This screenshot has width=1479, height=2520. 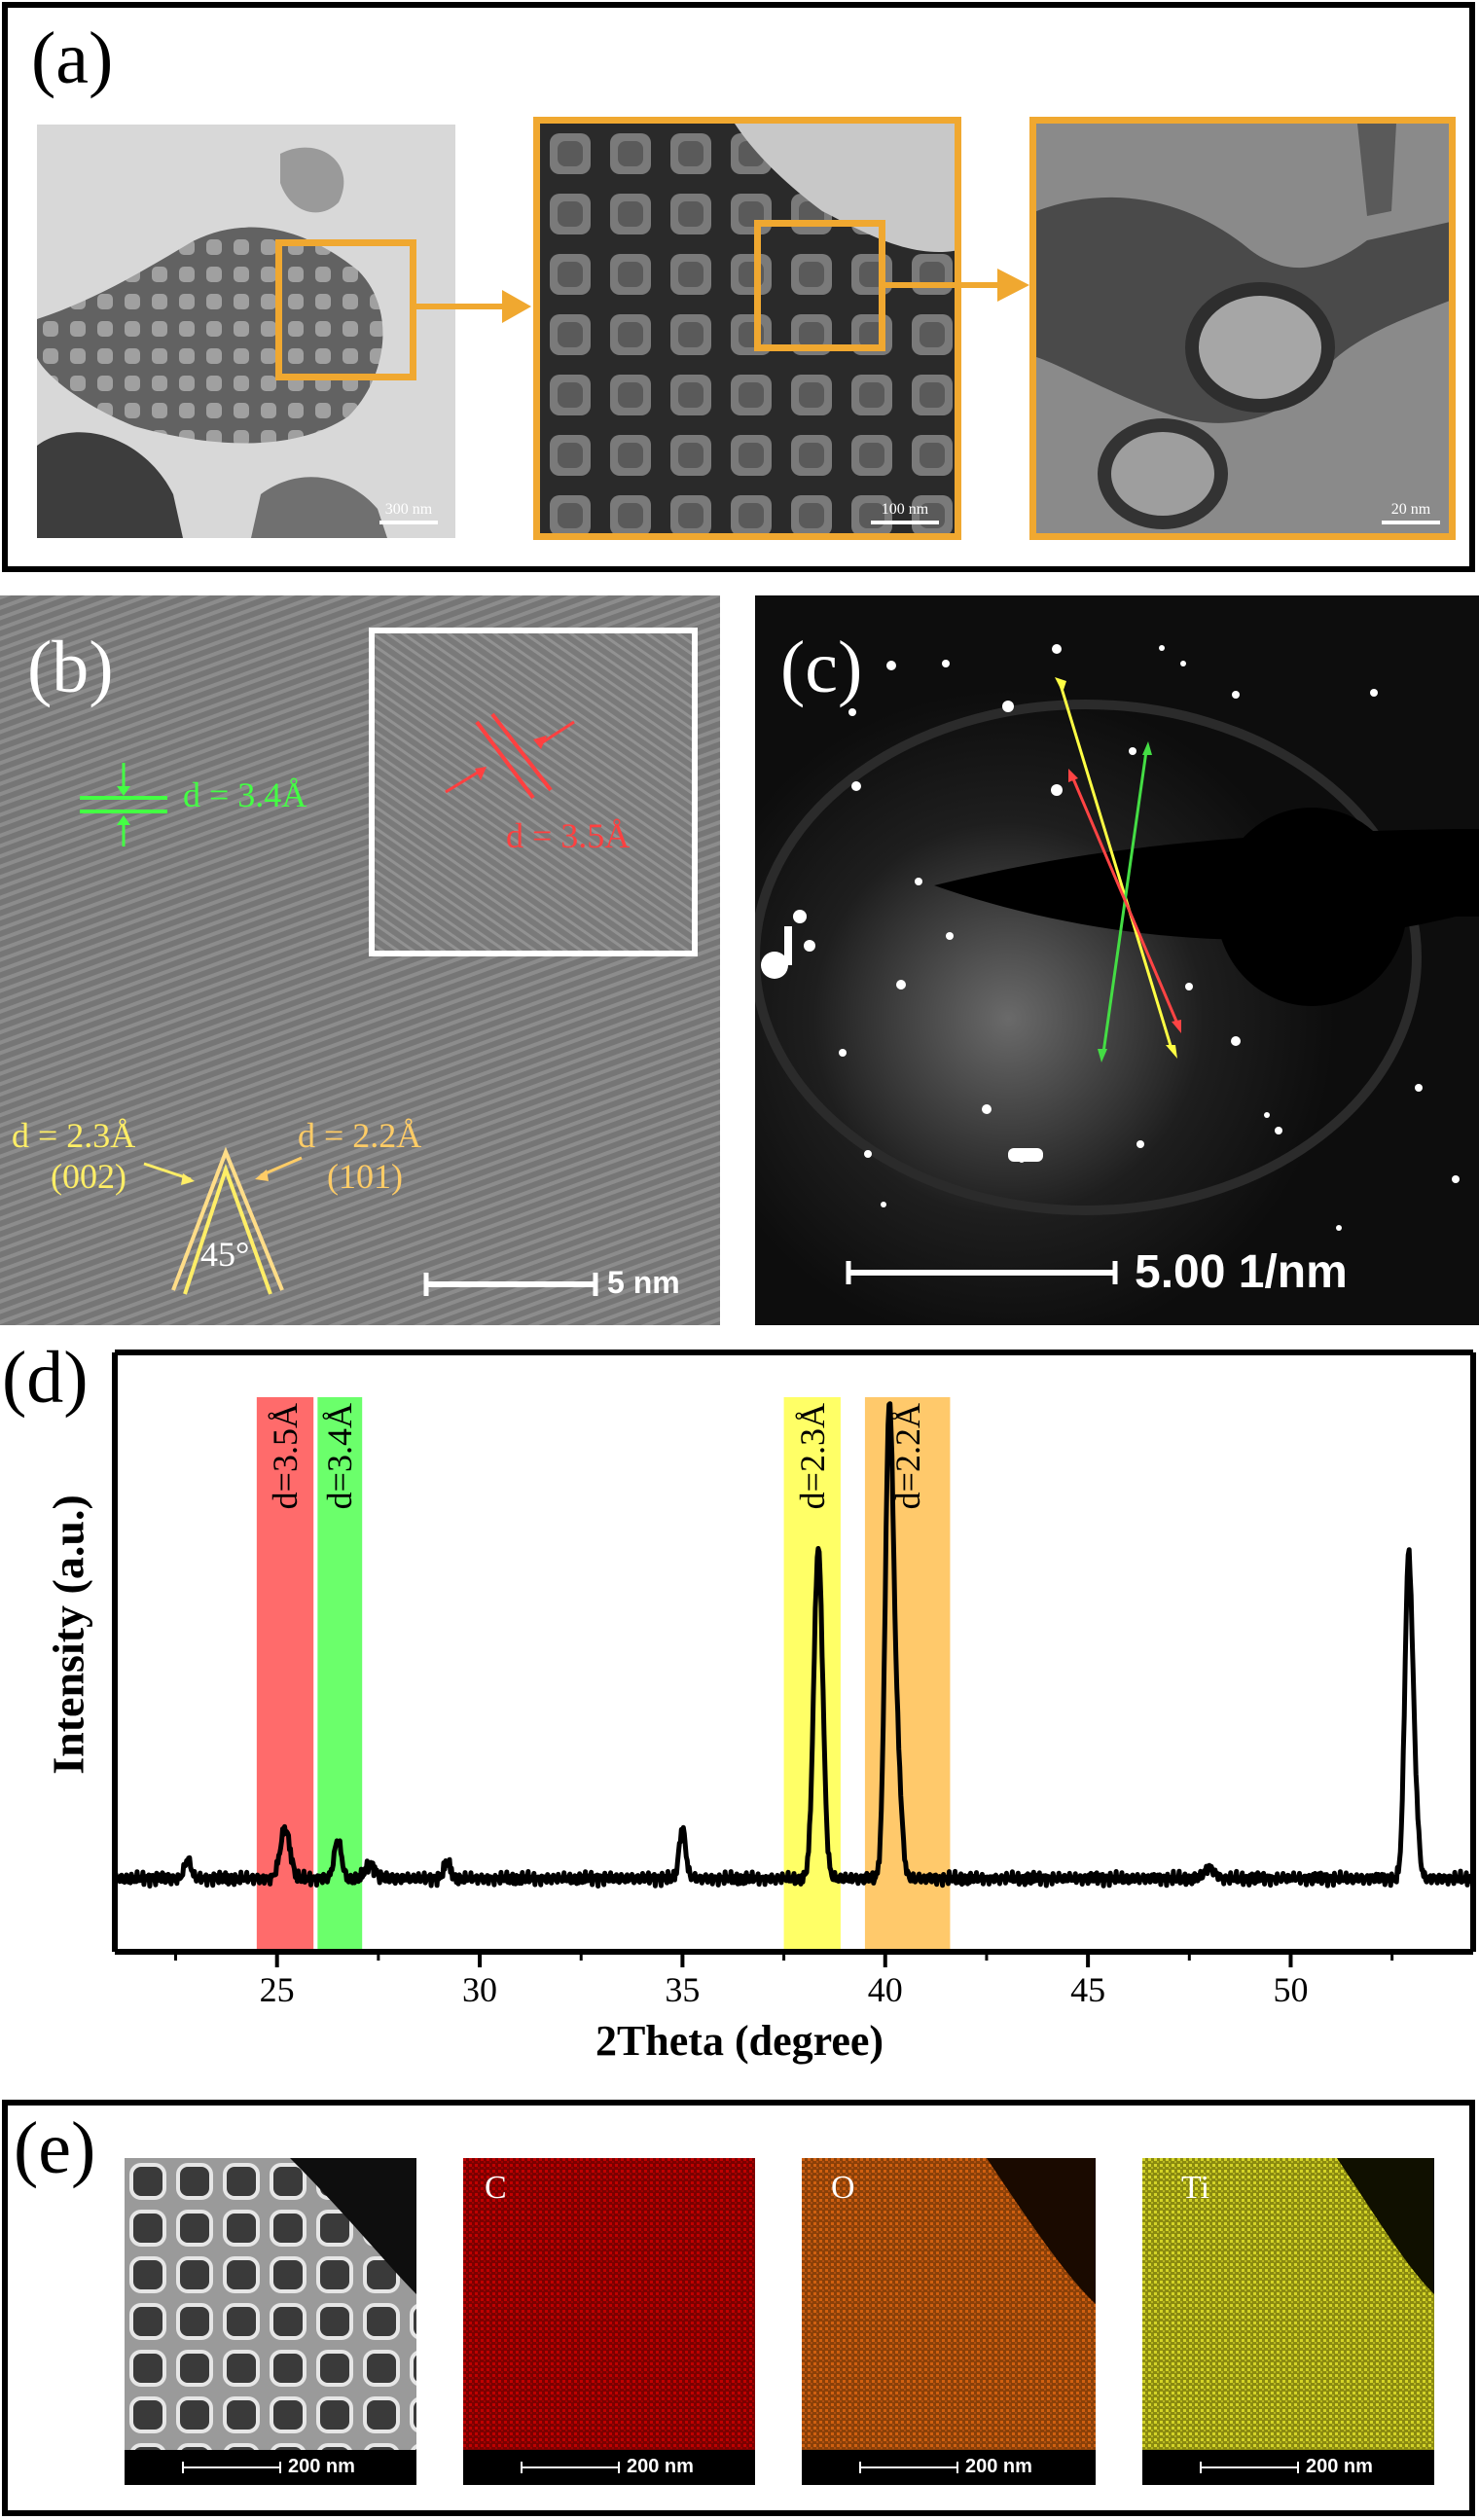 I want to click on xrd-tick-label-25: 25, so click(x=277, y=1989).